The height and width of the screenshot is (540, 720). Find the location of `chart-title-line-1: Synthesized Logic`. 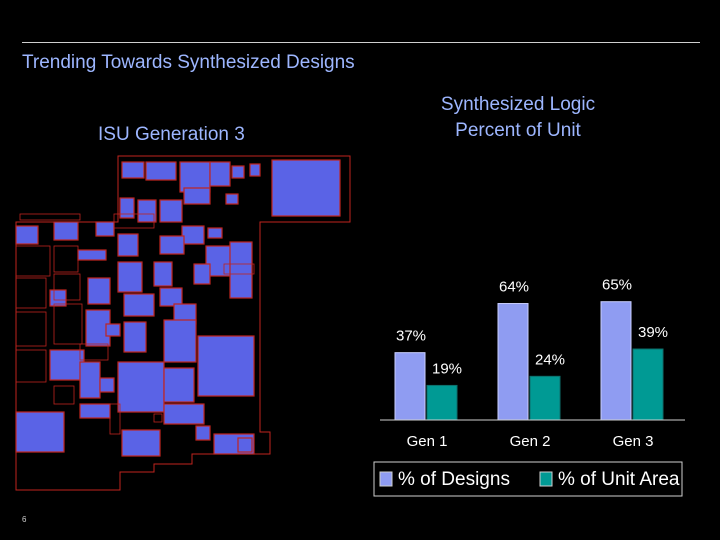

chart-title-line-1: Synthesized Logic is located at coordinates (518, 104).